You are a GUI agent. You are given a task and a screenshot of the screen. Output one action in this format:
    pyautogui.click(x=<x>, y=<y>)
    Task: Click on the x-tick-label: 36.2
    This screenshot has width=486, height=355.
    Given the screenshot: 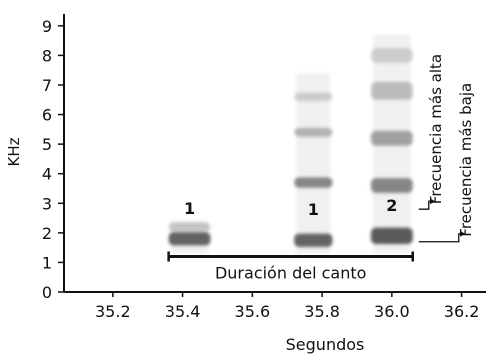 What is the action you would take?
    pyautogui.click(x=462, y=311)
    